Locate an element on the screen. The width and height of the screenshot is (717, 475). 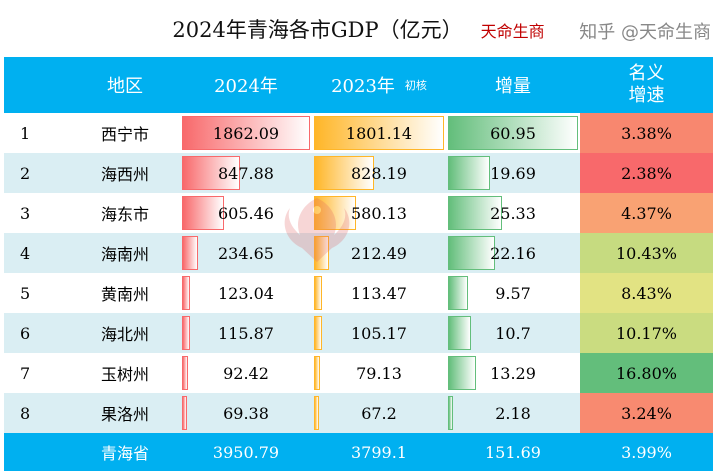
region-cell: 海西州 is located at coordinates (125, 173).